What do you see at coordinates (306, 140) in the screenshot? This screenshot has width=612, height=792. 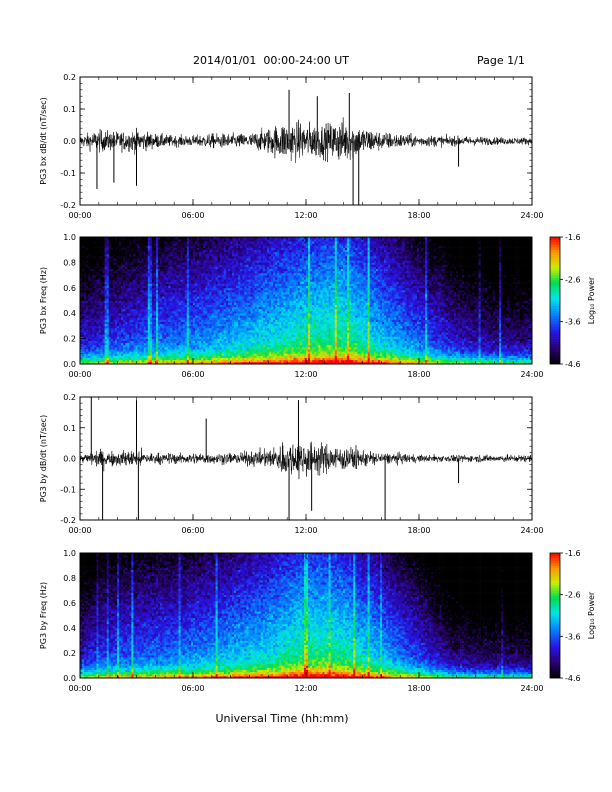 I see `waveform-trace` at bounding box center [306, 140].